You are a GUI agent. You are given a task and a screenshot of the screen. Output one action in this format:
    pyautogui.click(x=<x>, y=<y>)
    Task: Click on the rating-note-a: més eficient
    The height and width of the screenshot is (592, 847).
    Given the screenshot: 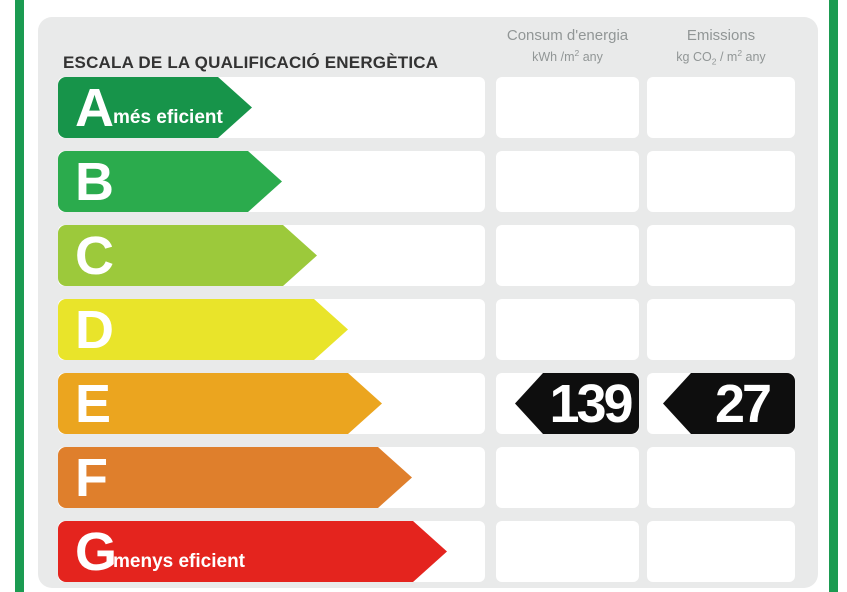 What is the action you would take?
    pyautogui.click(x=168, y=117)
    